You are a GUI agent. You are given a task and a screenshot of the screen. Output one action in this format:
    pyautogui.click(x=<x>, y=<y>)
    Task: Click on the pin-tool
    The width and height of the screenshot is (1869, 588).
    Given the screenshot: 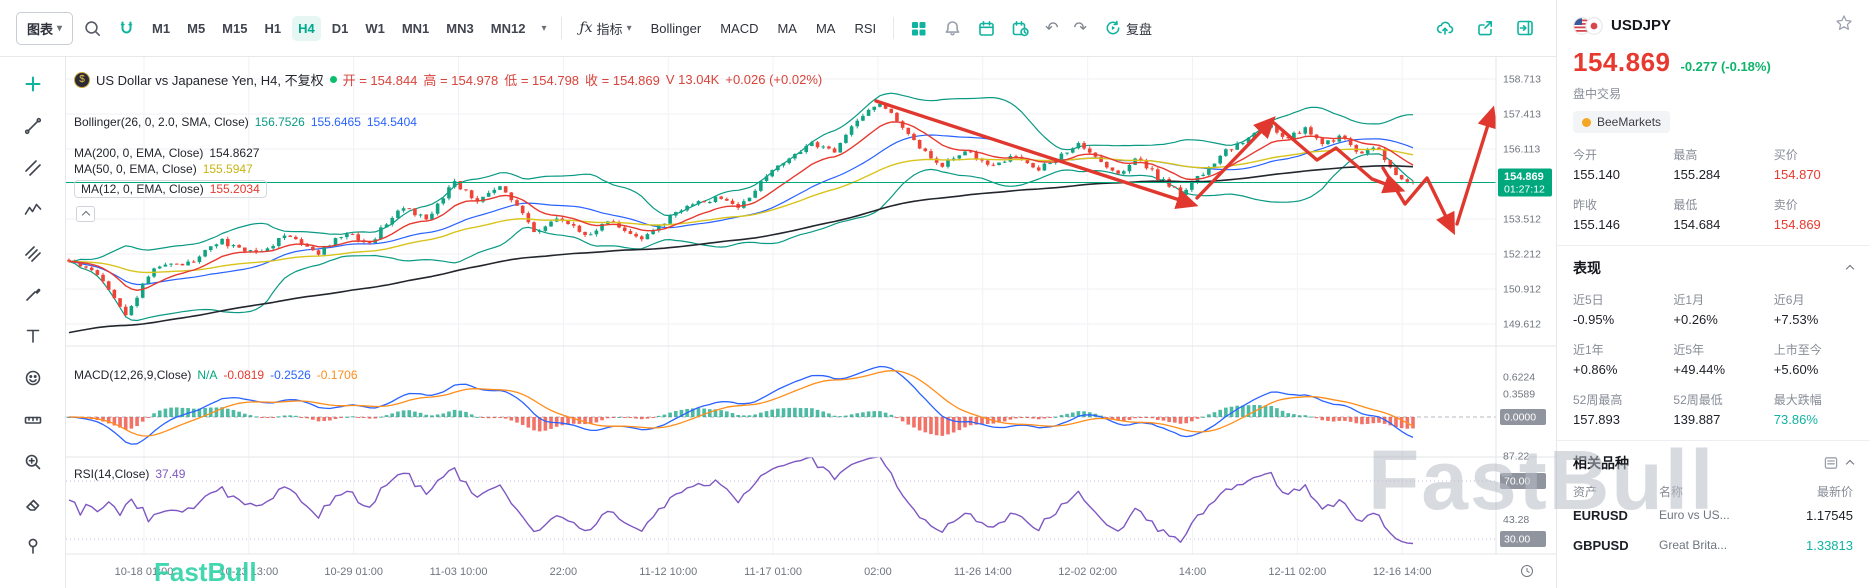 What is the action you would take?
    pyautogui.click(x=33, y=546)
    